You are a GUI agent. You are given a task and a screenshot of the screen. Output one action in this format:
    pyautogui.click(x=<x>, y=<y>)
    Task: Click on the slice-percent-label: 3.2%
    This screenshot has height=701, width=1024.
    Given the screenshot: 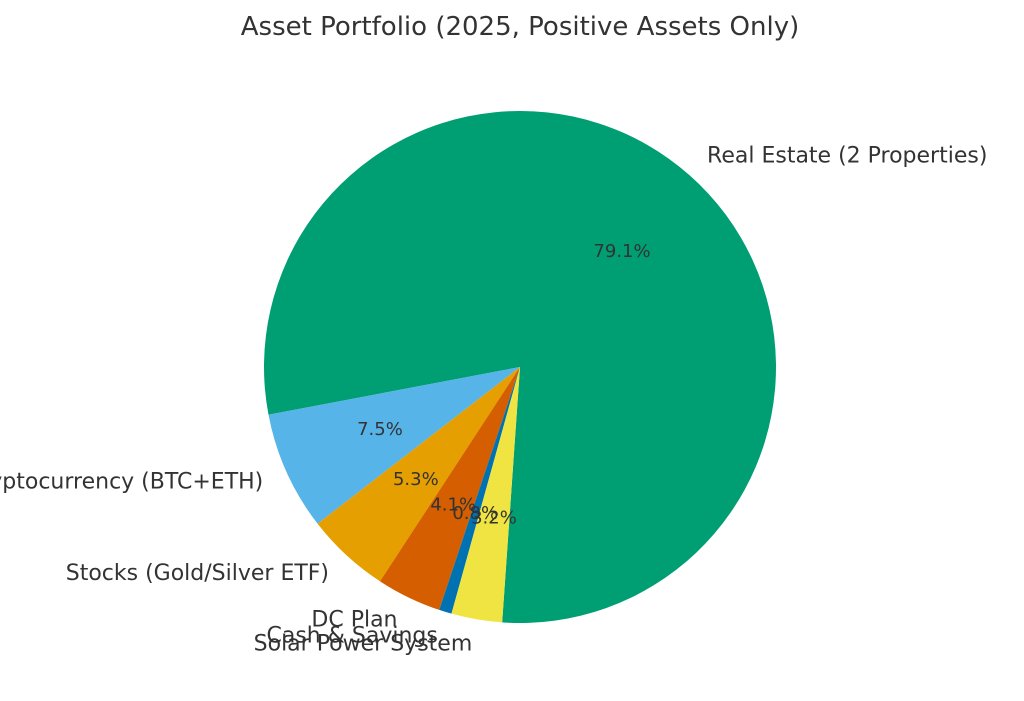 What is the action you would take?
    pyautogui.click(x=494, y=517)
    